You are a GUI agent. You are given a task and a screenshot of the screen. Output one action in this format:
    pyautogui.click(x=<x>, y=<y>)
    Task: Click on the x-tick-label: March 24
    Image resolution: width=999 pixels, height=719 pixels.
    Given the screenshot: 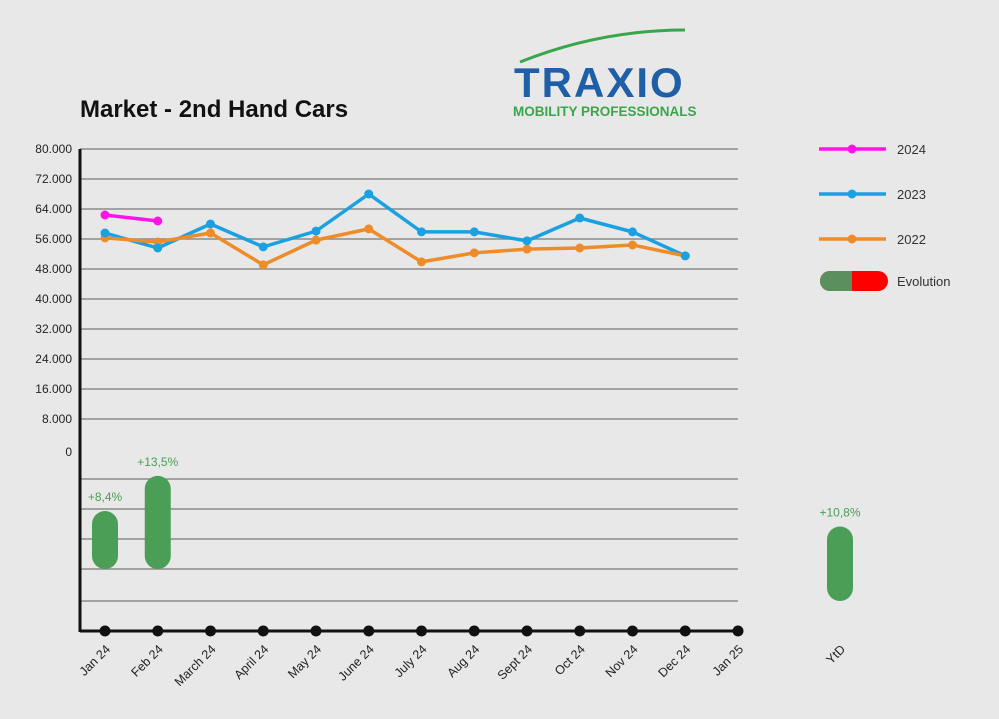 What is the action you would take?
    pyautogui.click(x=195, y=665)
    